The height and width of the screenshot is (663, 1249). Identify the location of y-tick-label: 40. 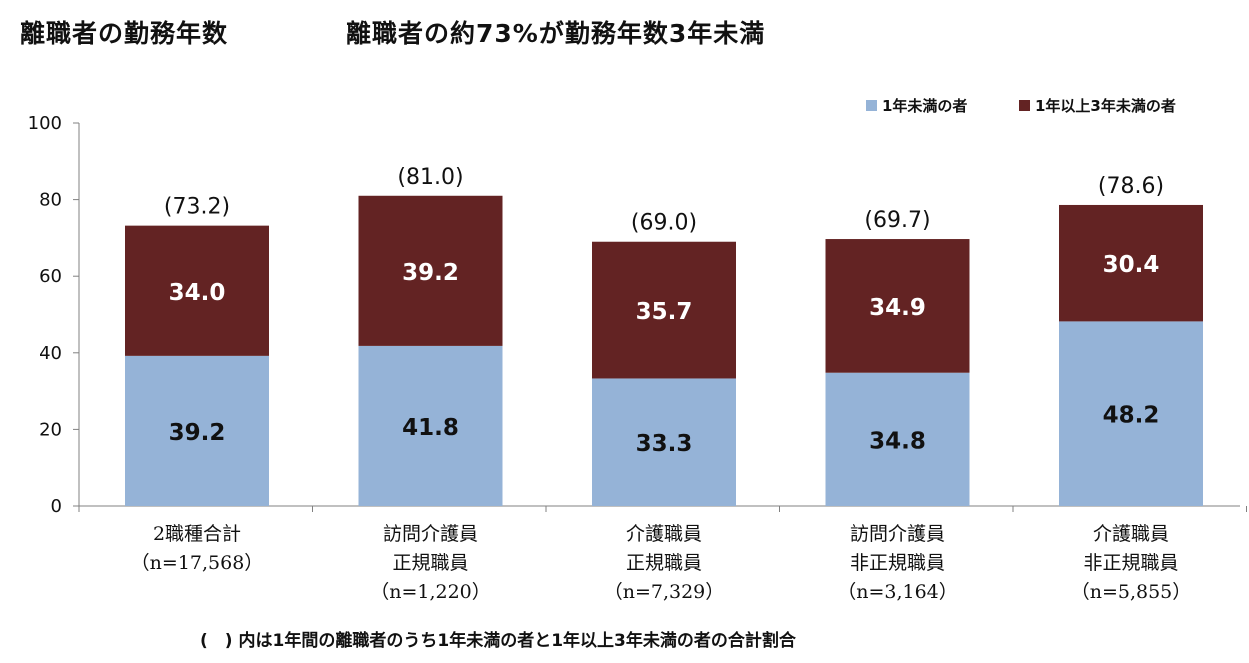
(50, 353).